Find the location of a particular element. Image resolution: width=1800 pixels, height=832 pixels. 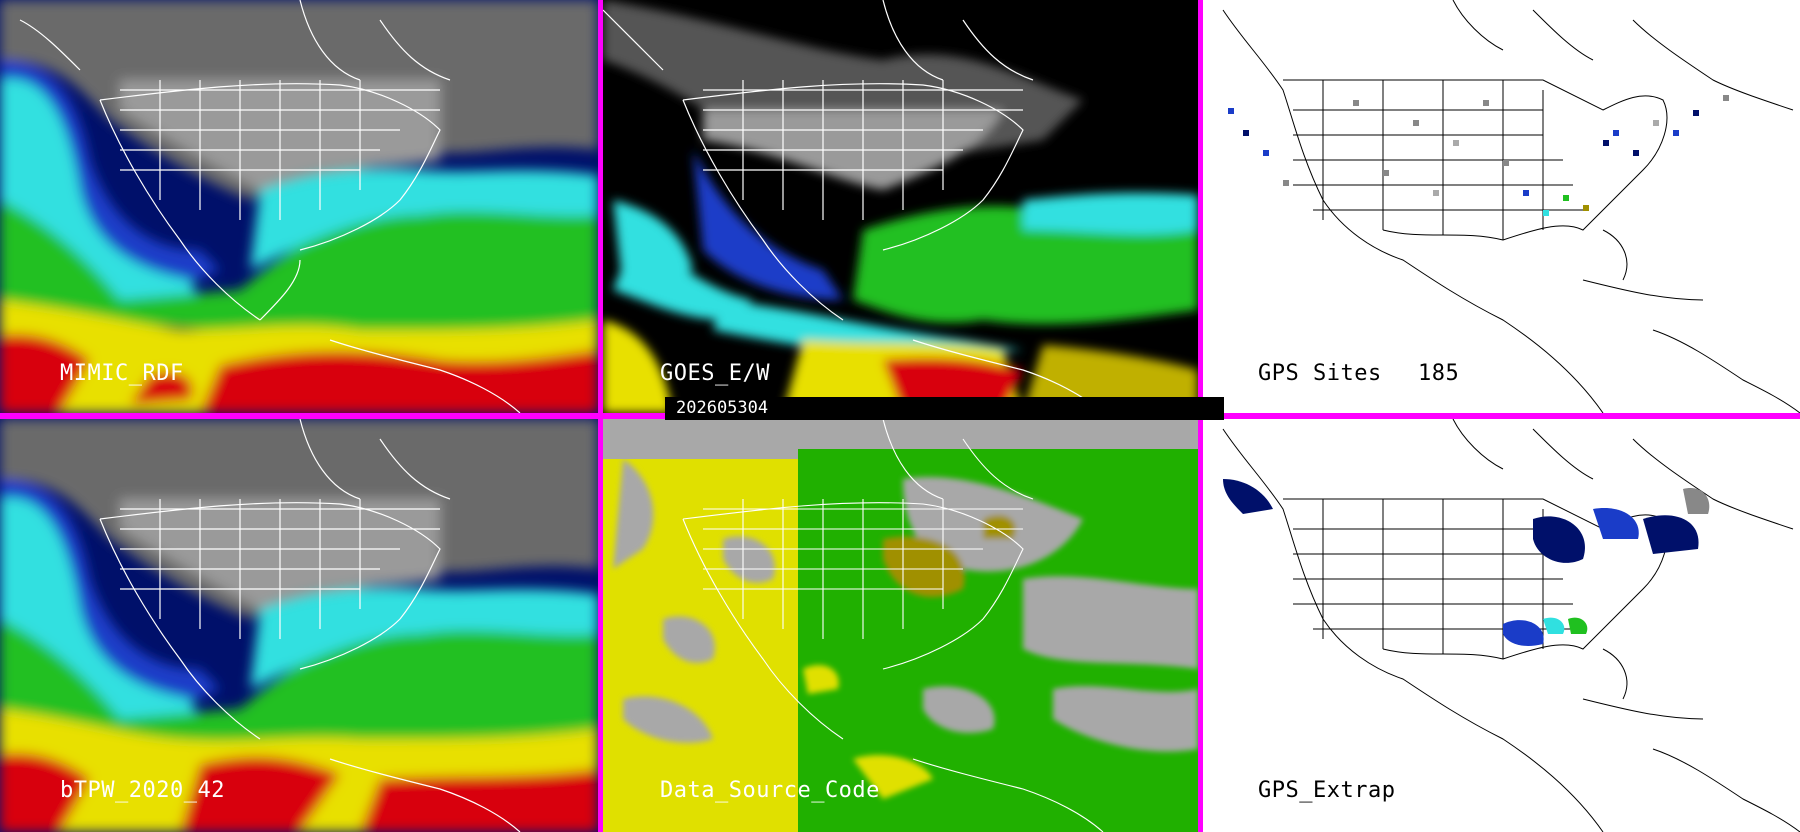

gps-sites-markers is located at coordinates (1478, 155).